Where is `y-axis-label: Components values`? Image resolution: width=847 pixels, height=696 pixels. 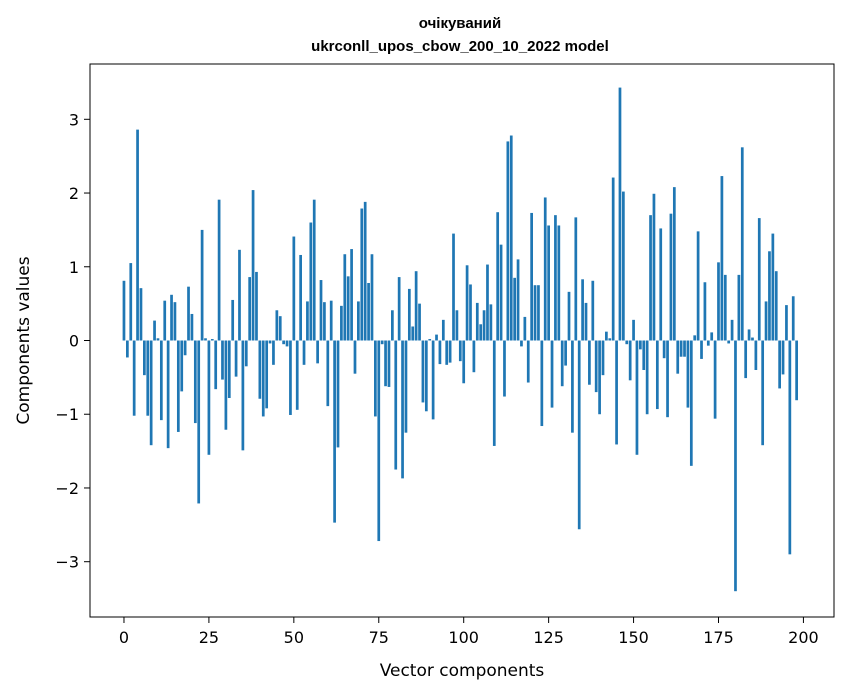 y-axis-label: Components values is located at coordinates (24, 340).